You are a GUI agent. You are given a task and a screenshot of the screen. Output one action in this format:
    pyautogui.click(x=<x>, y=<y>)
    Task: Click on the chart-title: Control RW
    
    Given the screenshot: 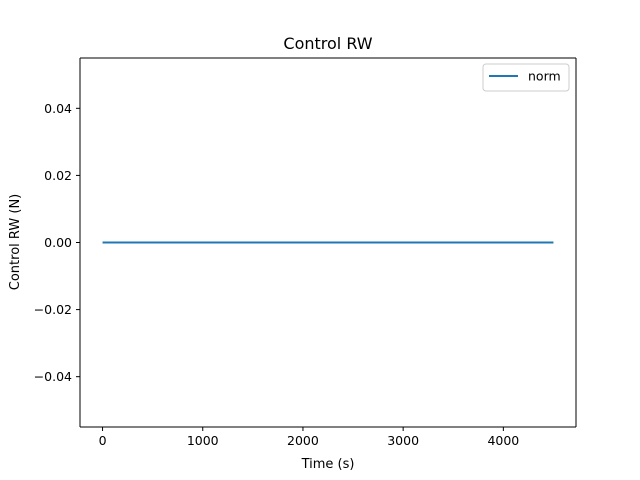 What is the action you would take?
    pyautogui.click(x=327, y=43)
    